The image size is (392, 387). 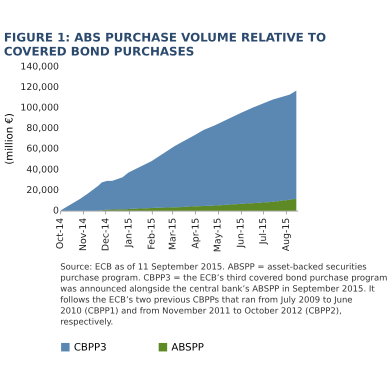 What do you see at coordinates (241, 233) in the screenshot?
I see `x-tick-label: Jun-15` at bounding box center [241, 233].